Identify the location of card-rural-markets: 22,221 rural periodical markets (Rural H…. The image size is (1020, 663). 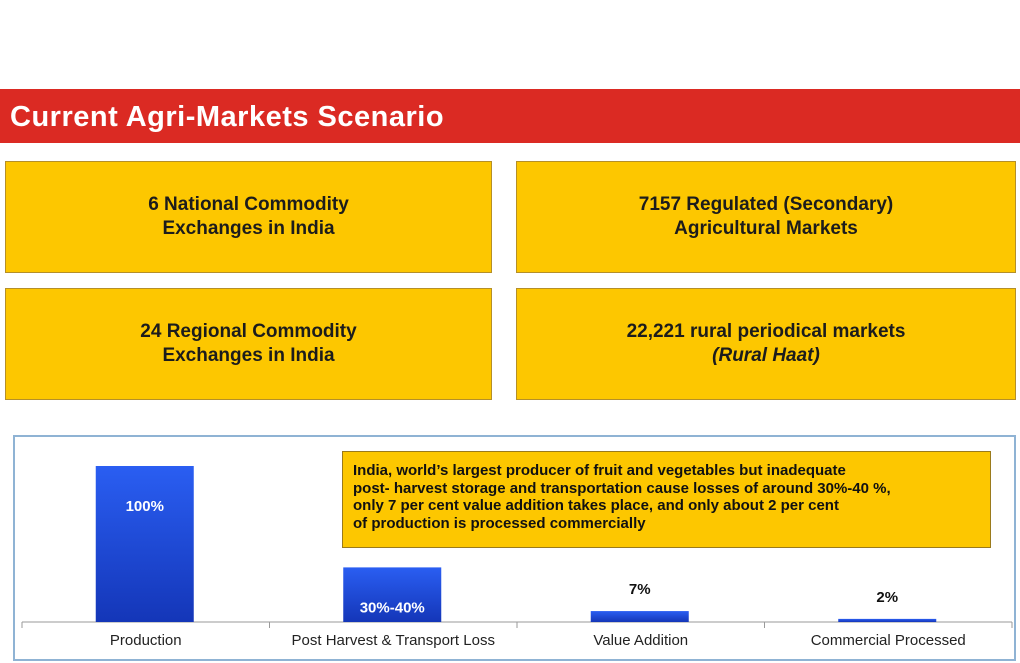
(766, 344).